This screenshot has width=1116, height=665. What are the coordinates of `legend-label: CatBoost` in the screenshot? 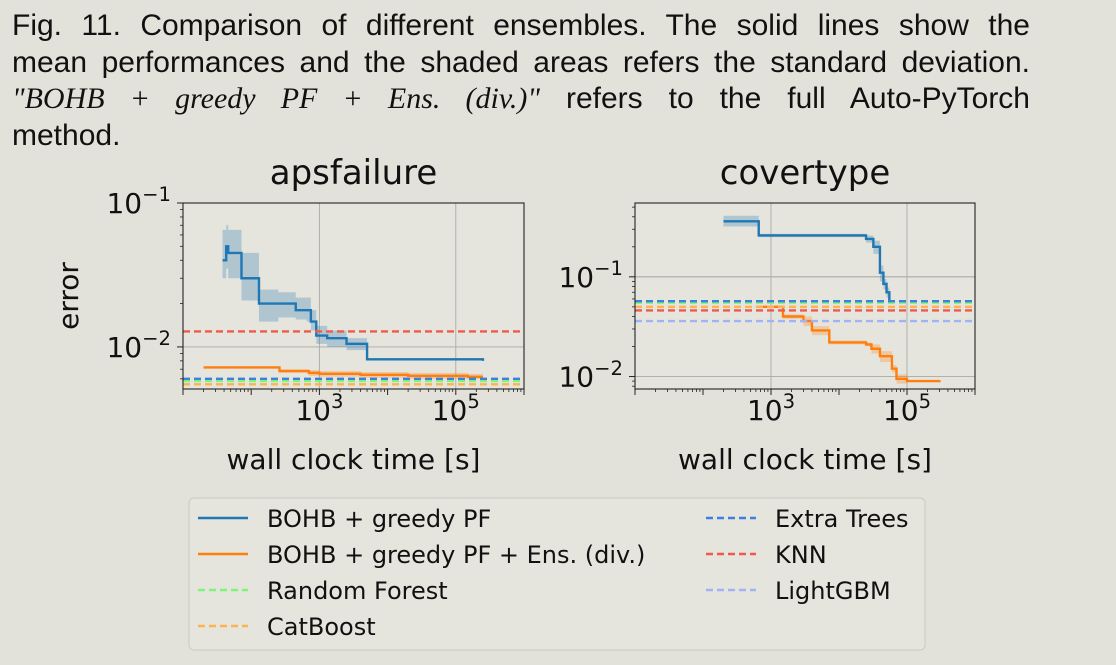 It's located at (321, 627).